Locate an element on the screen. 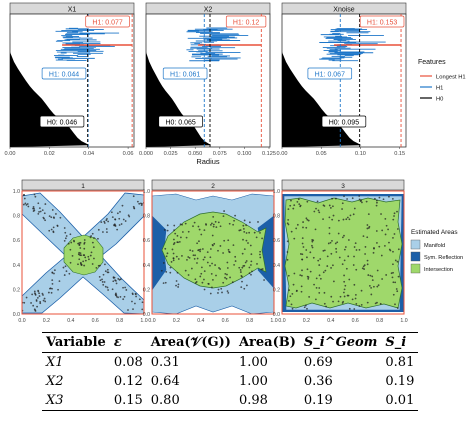 The image size is (474, 424). h0-area is located at coordinates (322, 99).